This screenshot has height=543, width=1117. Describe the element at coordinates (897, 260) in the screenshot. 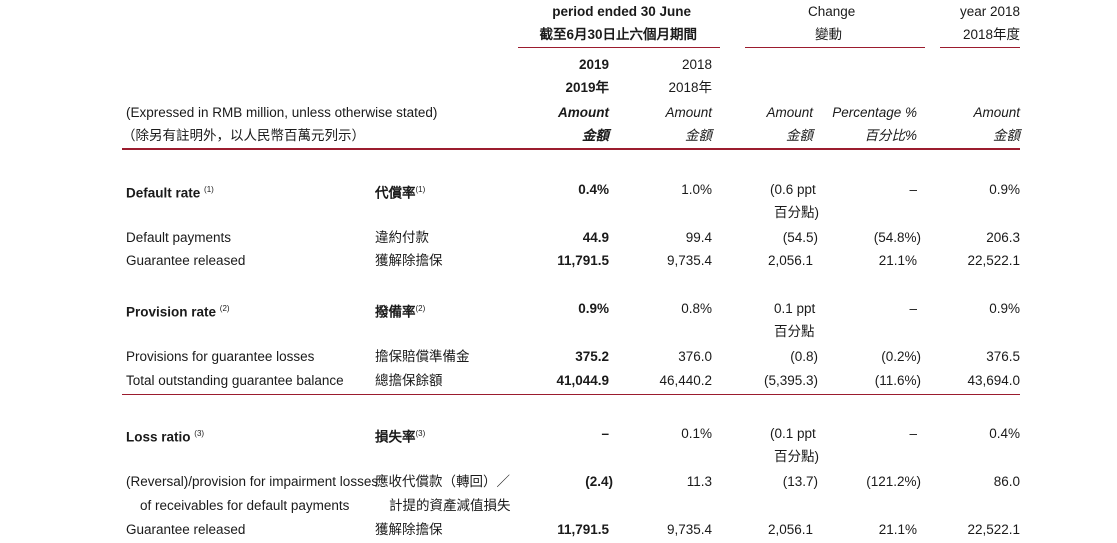

I see `guarantee-released-pct: 21.1%` at that location.